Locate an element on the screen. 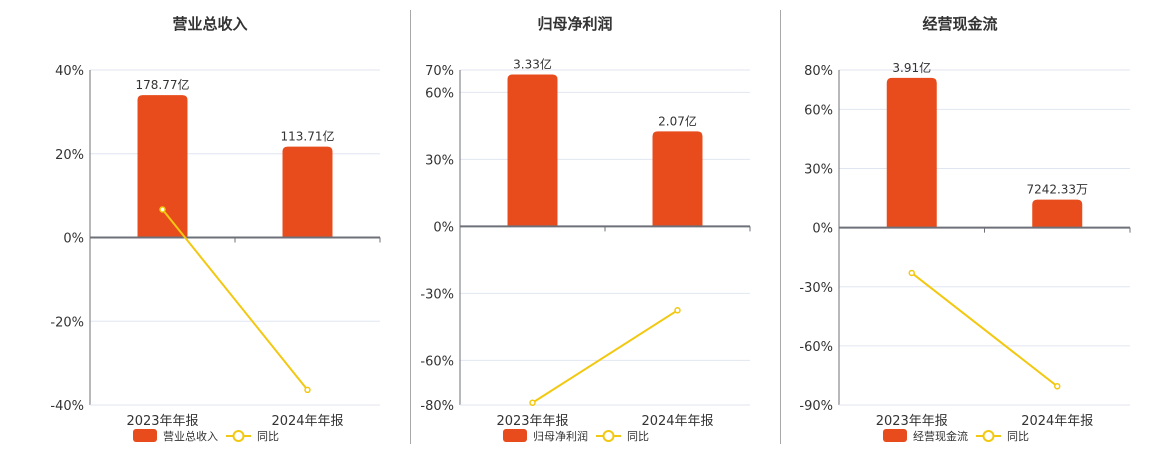 This screenshot has height=450, width=1160. legend-bar-label: 经营现金流 is located at coordinates (940, 436).